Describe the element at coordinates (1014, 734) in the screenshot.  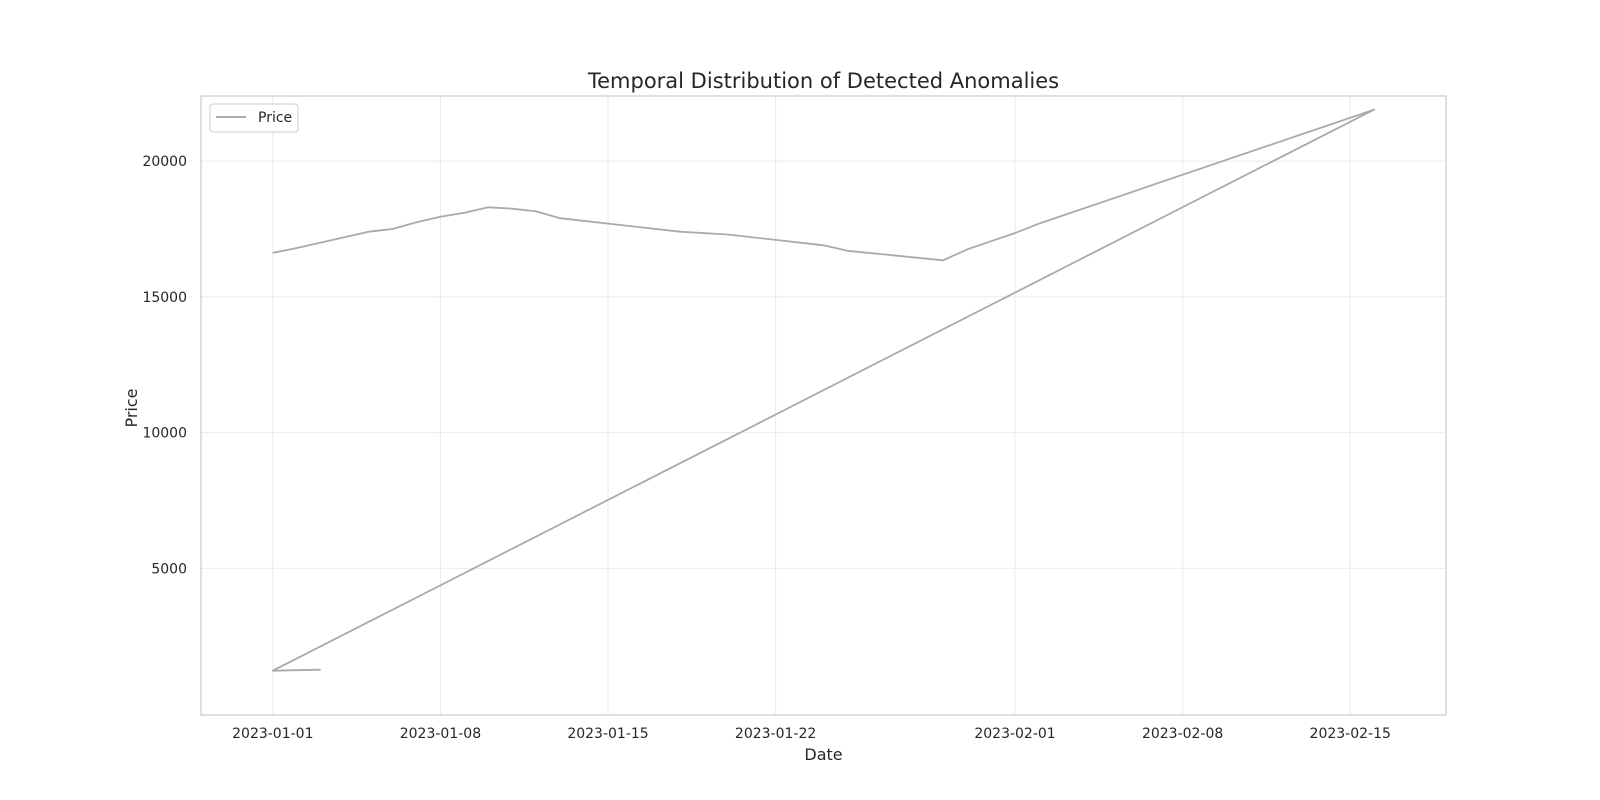
I see `x-tick-label: 2023-02-01` at that location.